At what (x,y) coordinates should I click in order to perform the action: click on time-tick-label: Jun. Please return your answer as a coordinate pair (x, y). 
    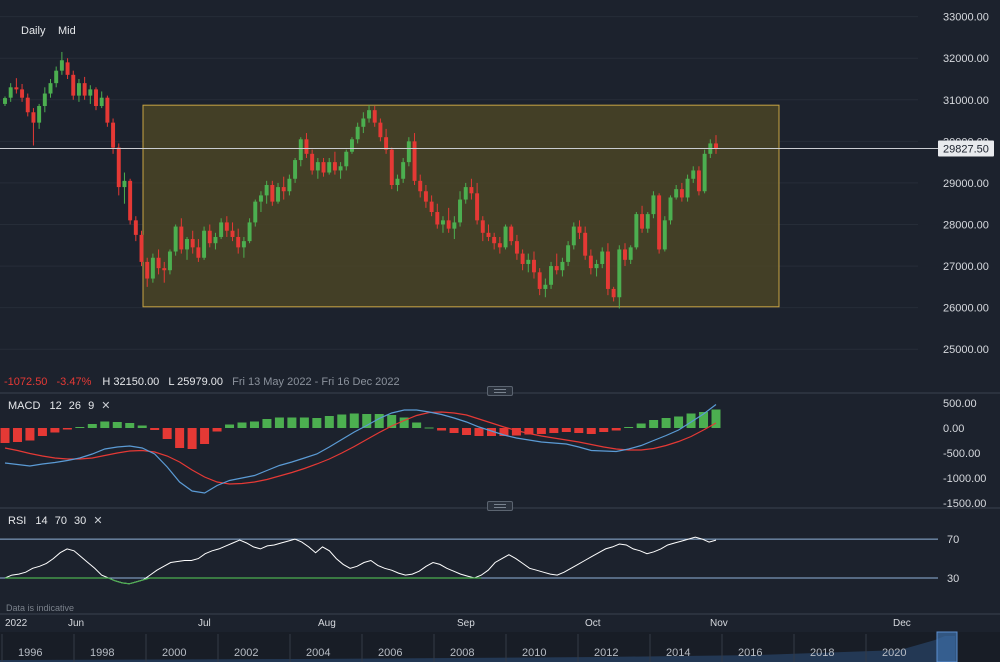
    Looking at the image, I should click on (76, 623).